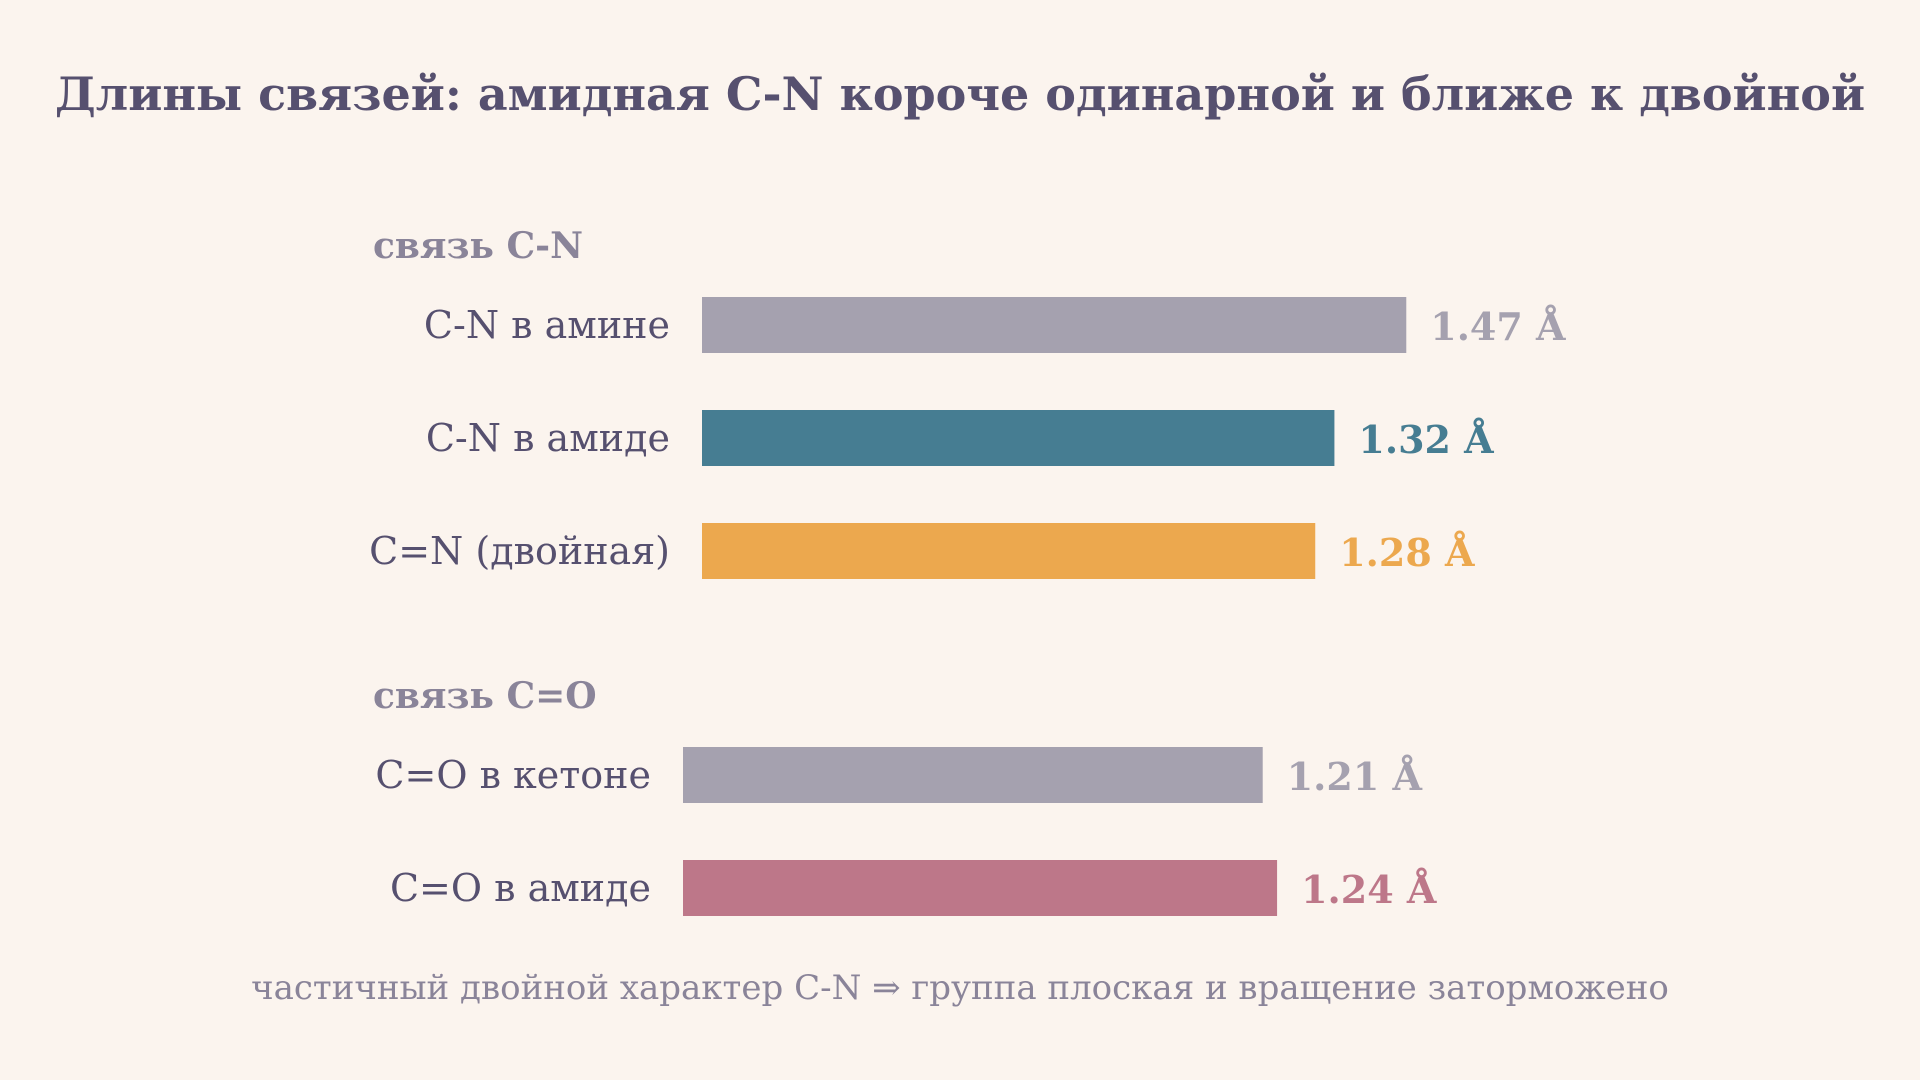  What do you see at coordinates (1355, 776) in the screenshot?
I see `value-label: 1.21 Å` at bounding box center [1355, 776].